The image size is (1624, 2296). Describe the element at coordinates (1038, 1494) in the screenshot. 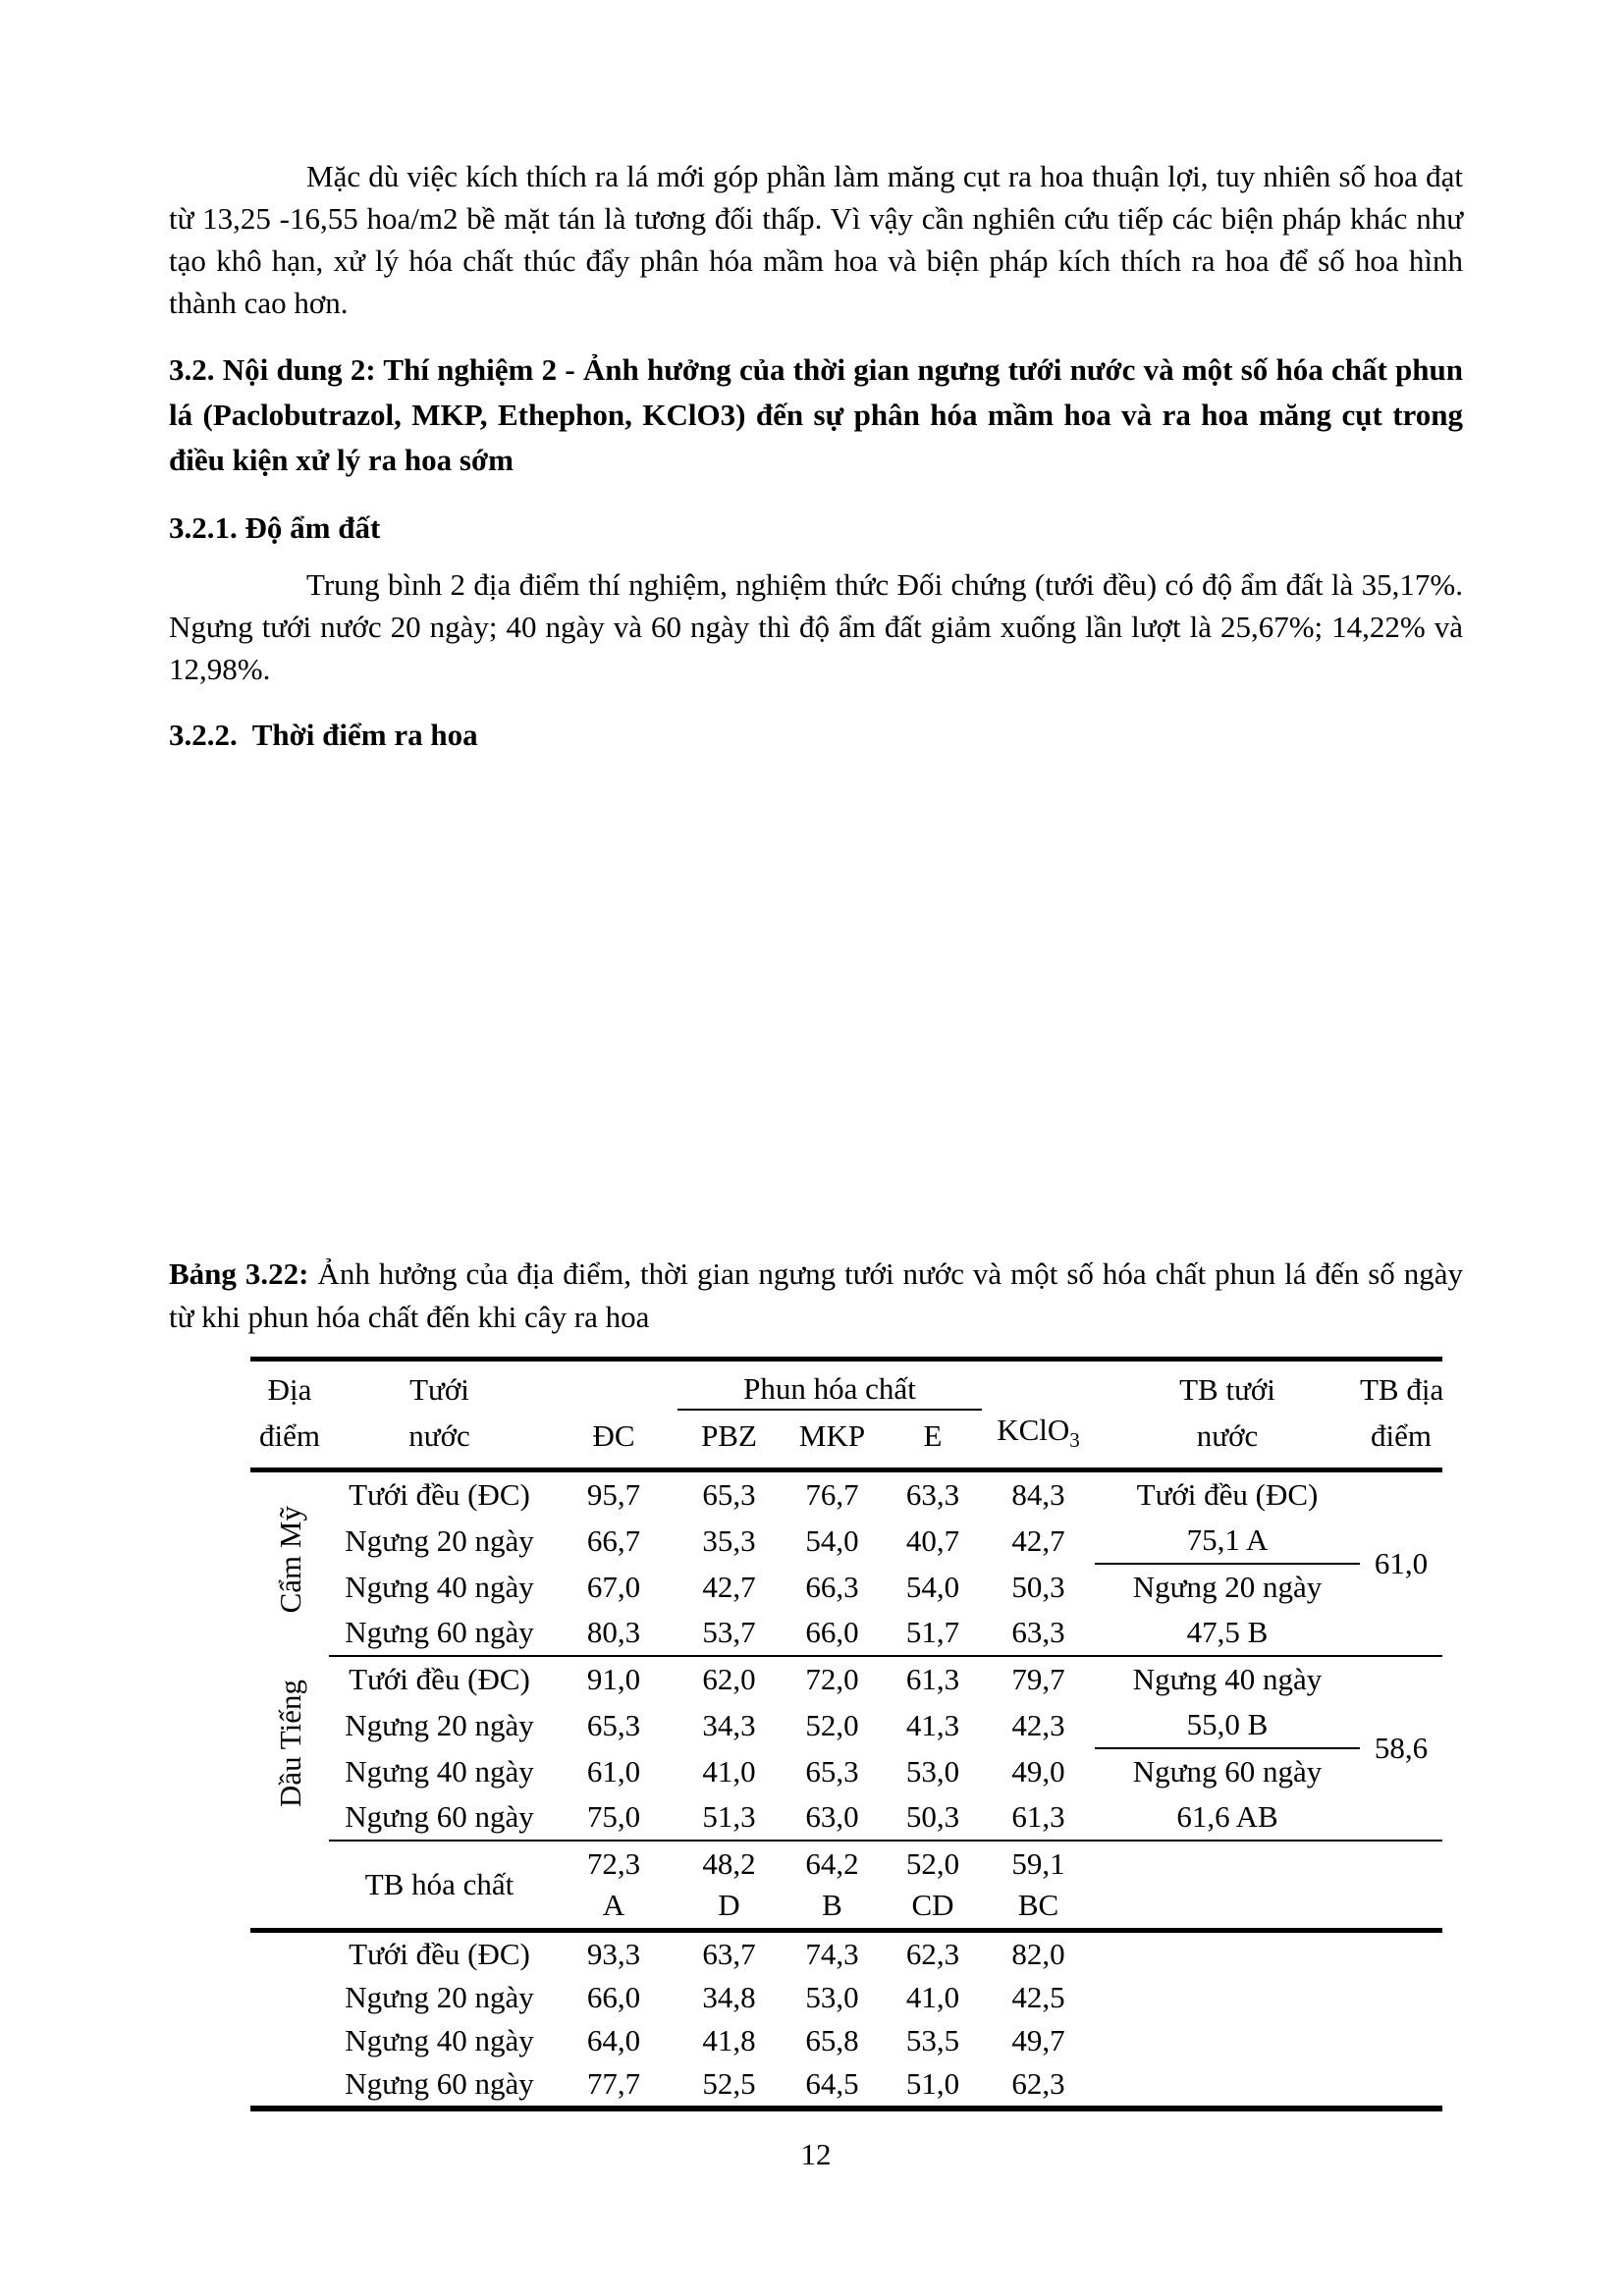

I see `value-cell: 84,3` at that location.